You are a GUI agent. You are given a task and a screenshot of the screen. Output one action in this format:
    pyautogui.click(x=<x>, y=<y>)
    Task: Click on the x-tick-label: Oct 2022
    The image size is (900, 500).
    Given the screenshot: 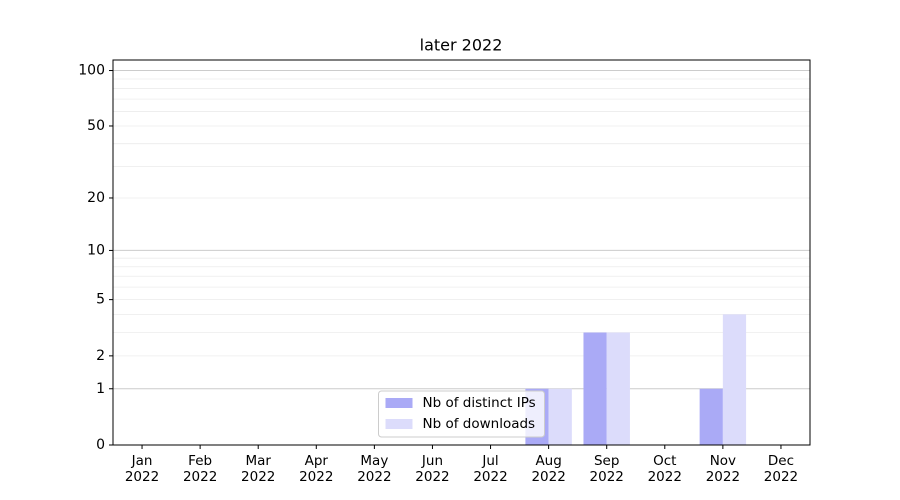 What is the action you would take?
    pyautogui.click(x=664, y=469)
    